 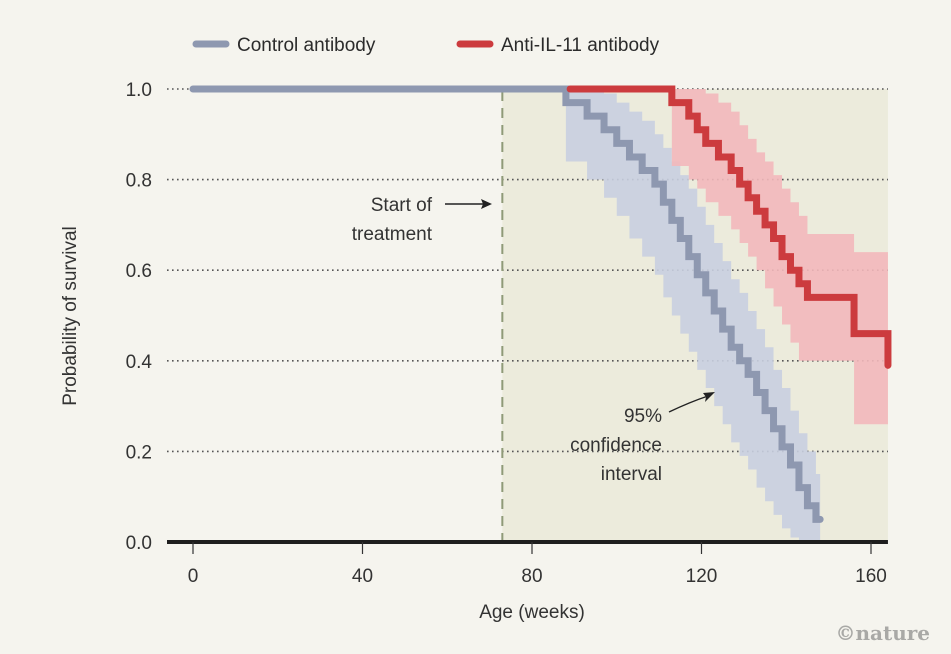 What do you see at coordinates (193, 576) in the screenshot?
I see `x-tick-label-0: 0` at bounding box center [193, 576].